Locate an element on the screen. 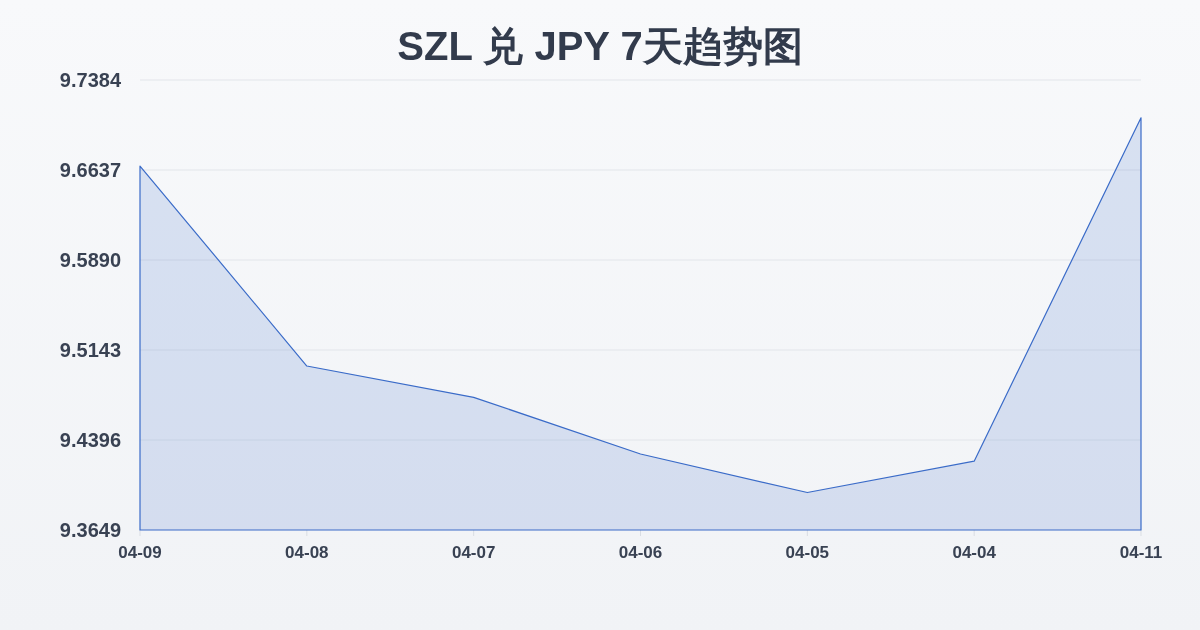 Image resolution: width=1200 pixels, height=630 pixels. ytick-label: 9.5890 is located at coordinates (90, 260).